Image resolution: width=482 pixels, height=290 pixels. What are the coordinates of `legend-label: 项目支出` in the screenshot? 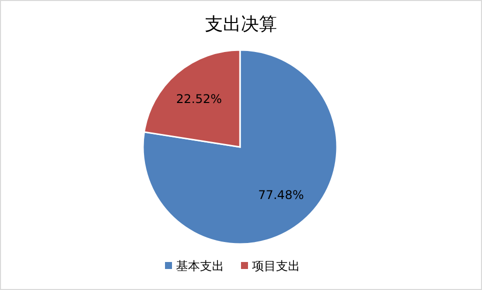 It's located at (276, 266).